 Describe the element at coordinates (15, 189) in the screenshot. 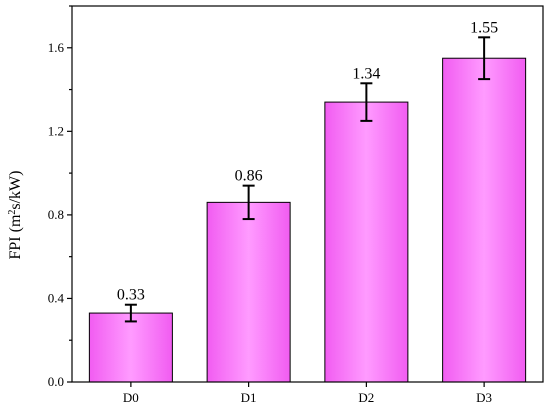

I see `y-axis-title-part-2: s/kW)` at that location.